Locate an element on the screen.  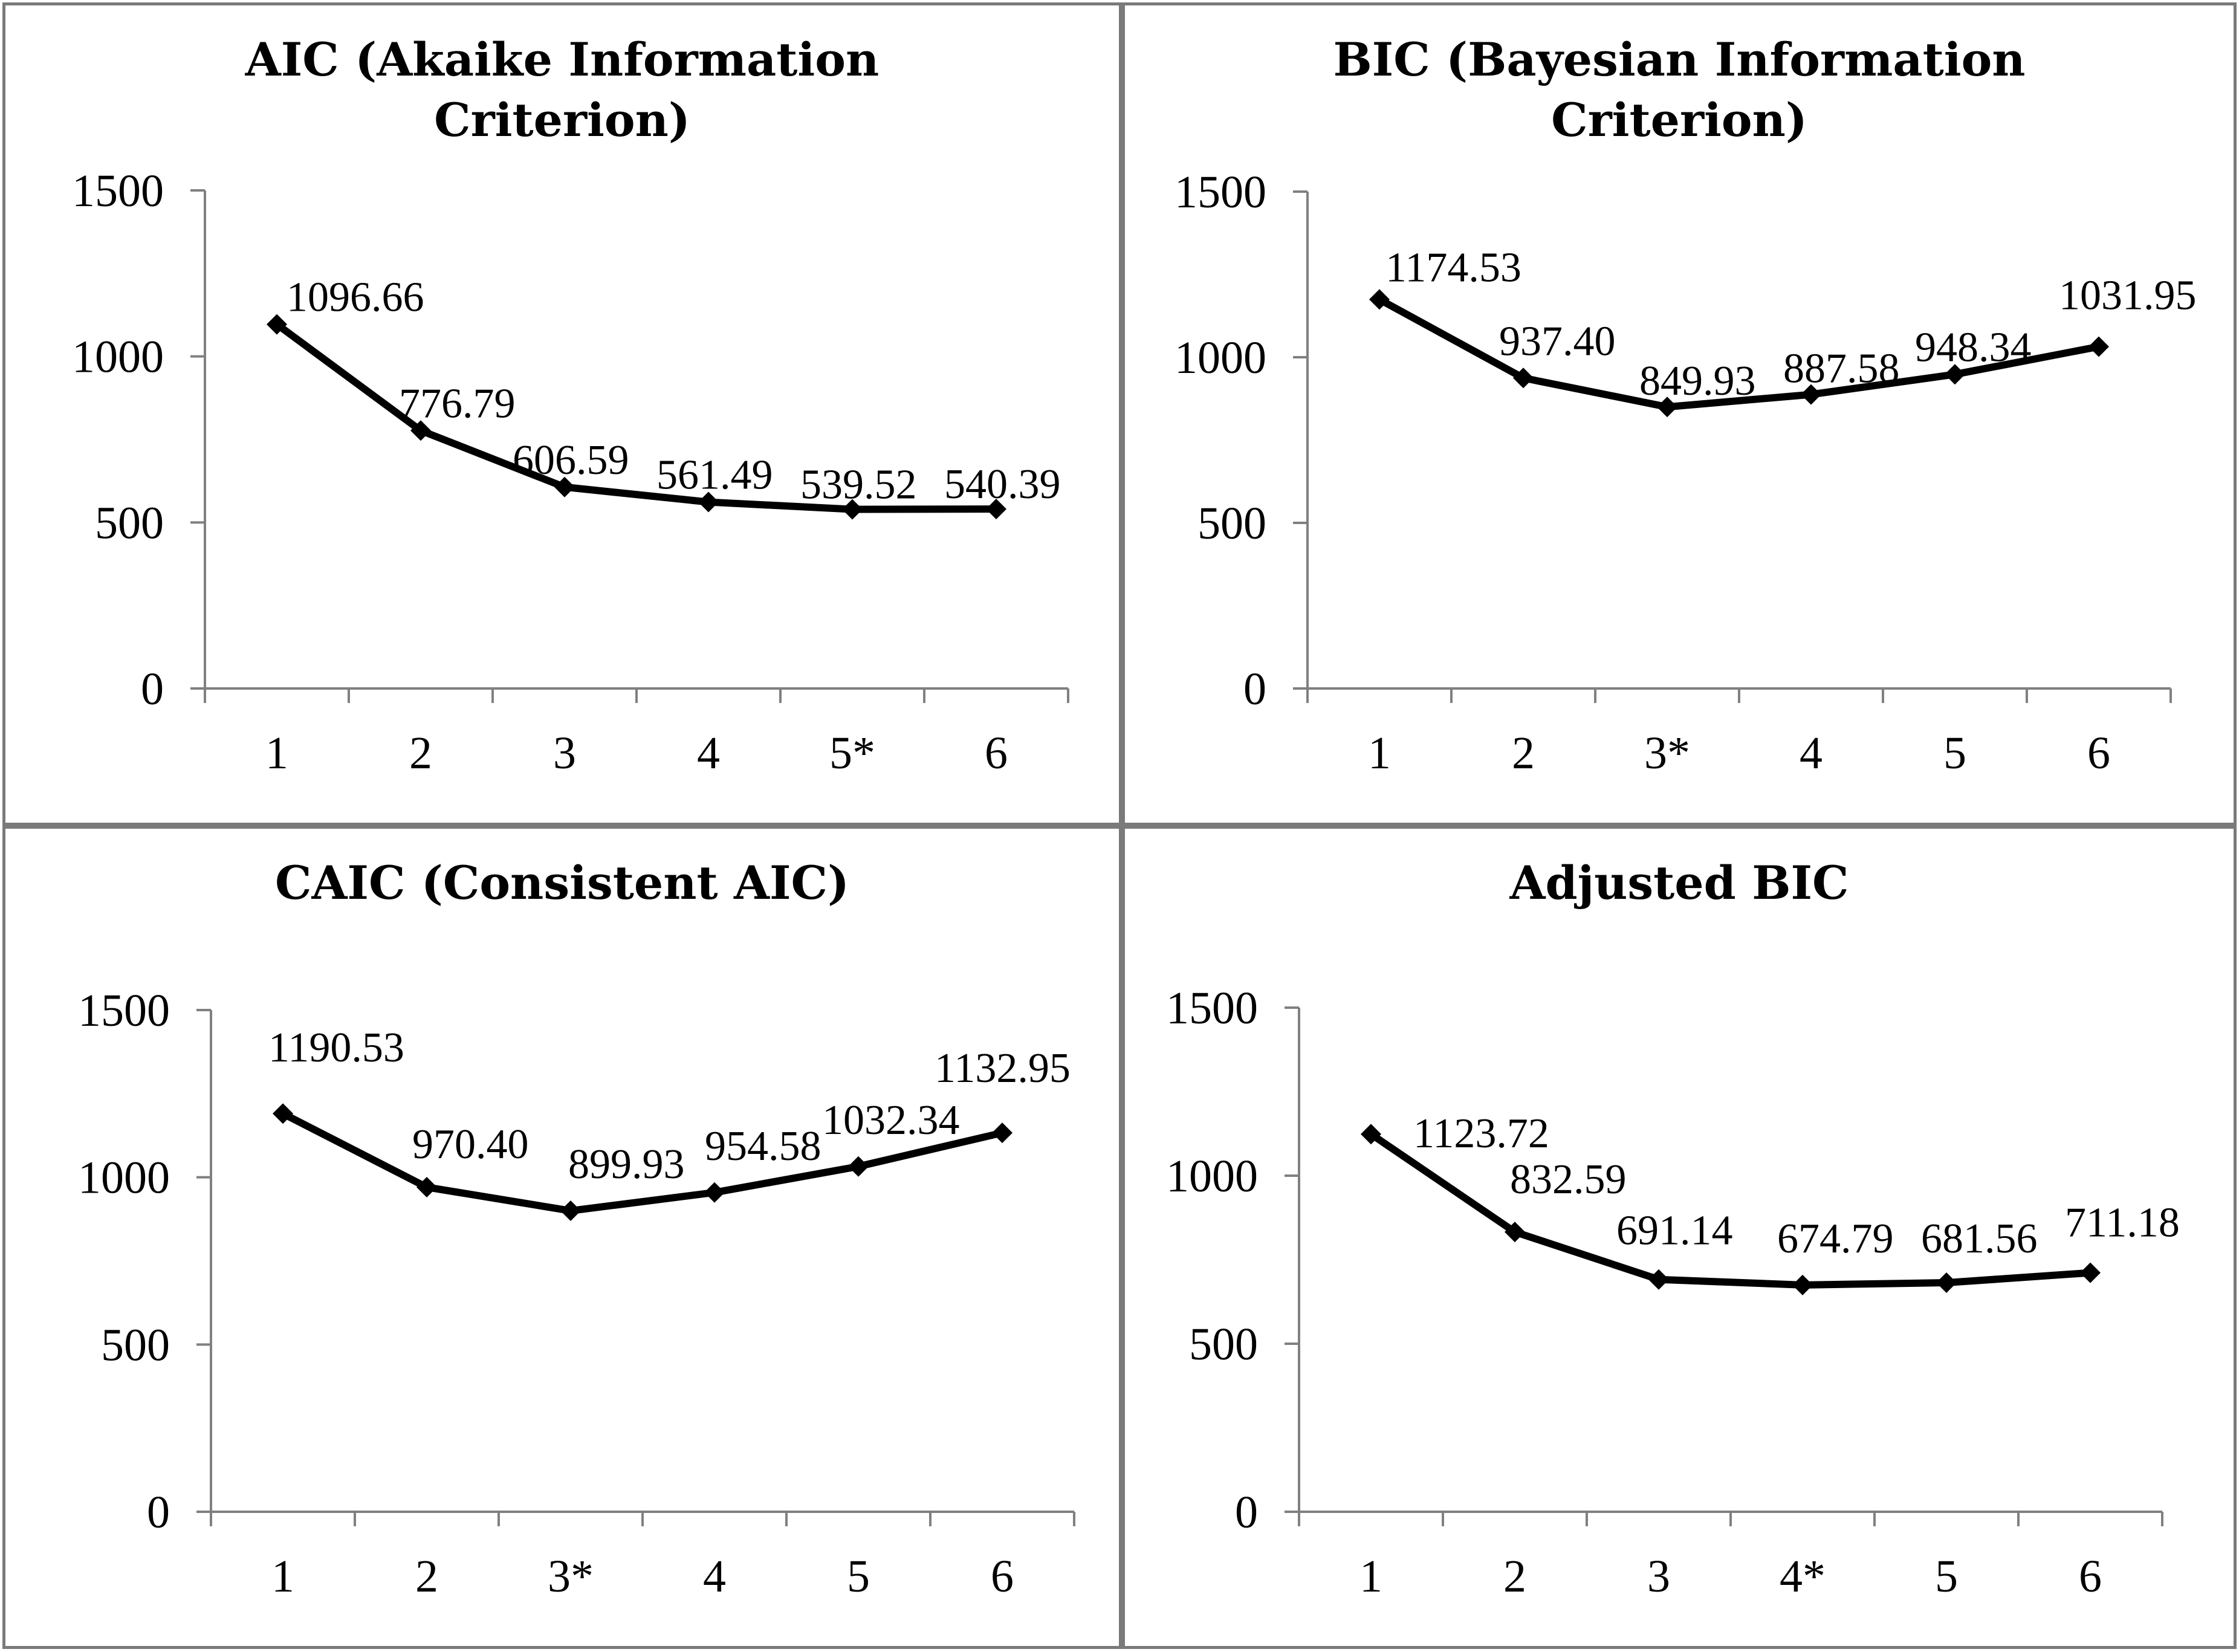
data-label: 1123.72 is located at coordinates (1481, 1134).